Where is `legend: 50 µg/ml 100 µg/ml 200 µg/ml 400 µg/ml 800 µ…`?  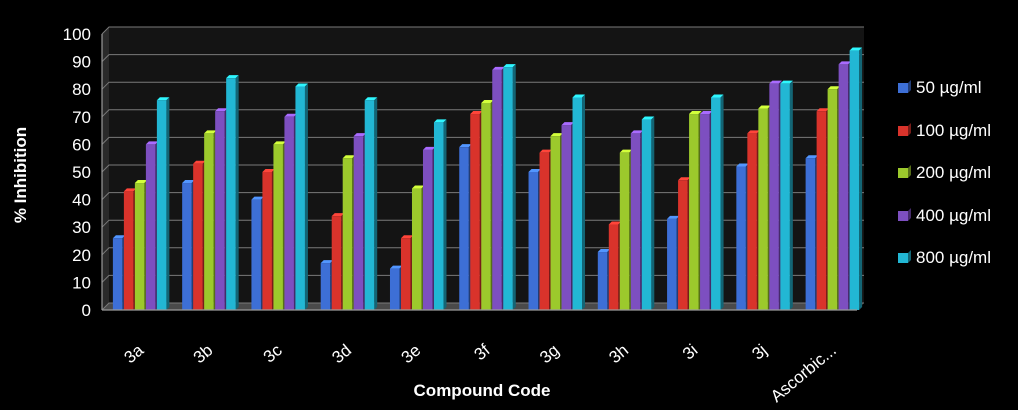 legend: 50 µg/ml 100 µg/ml 200 µg/ml 400 µg/ml 800 µ… is located at coordinates (944, 172).